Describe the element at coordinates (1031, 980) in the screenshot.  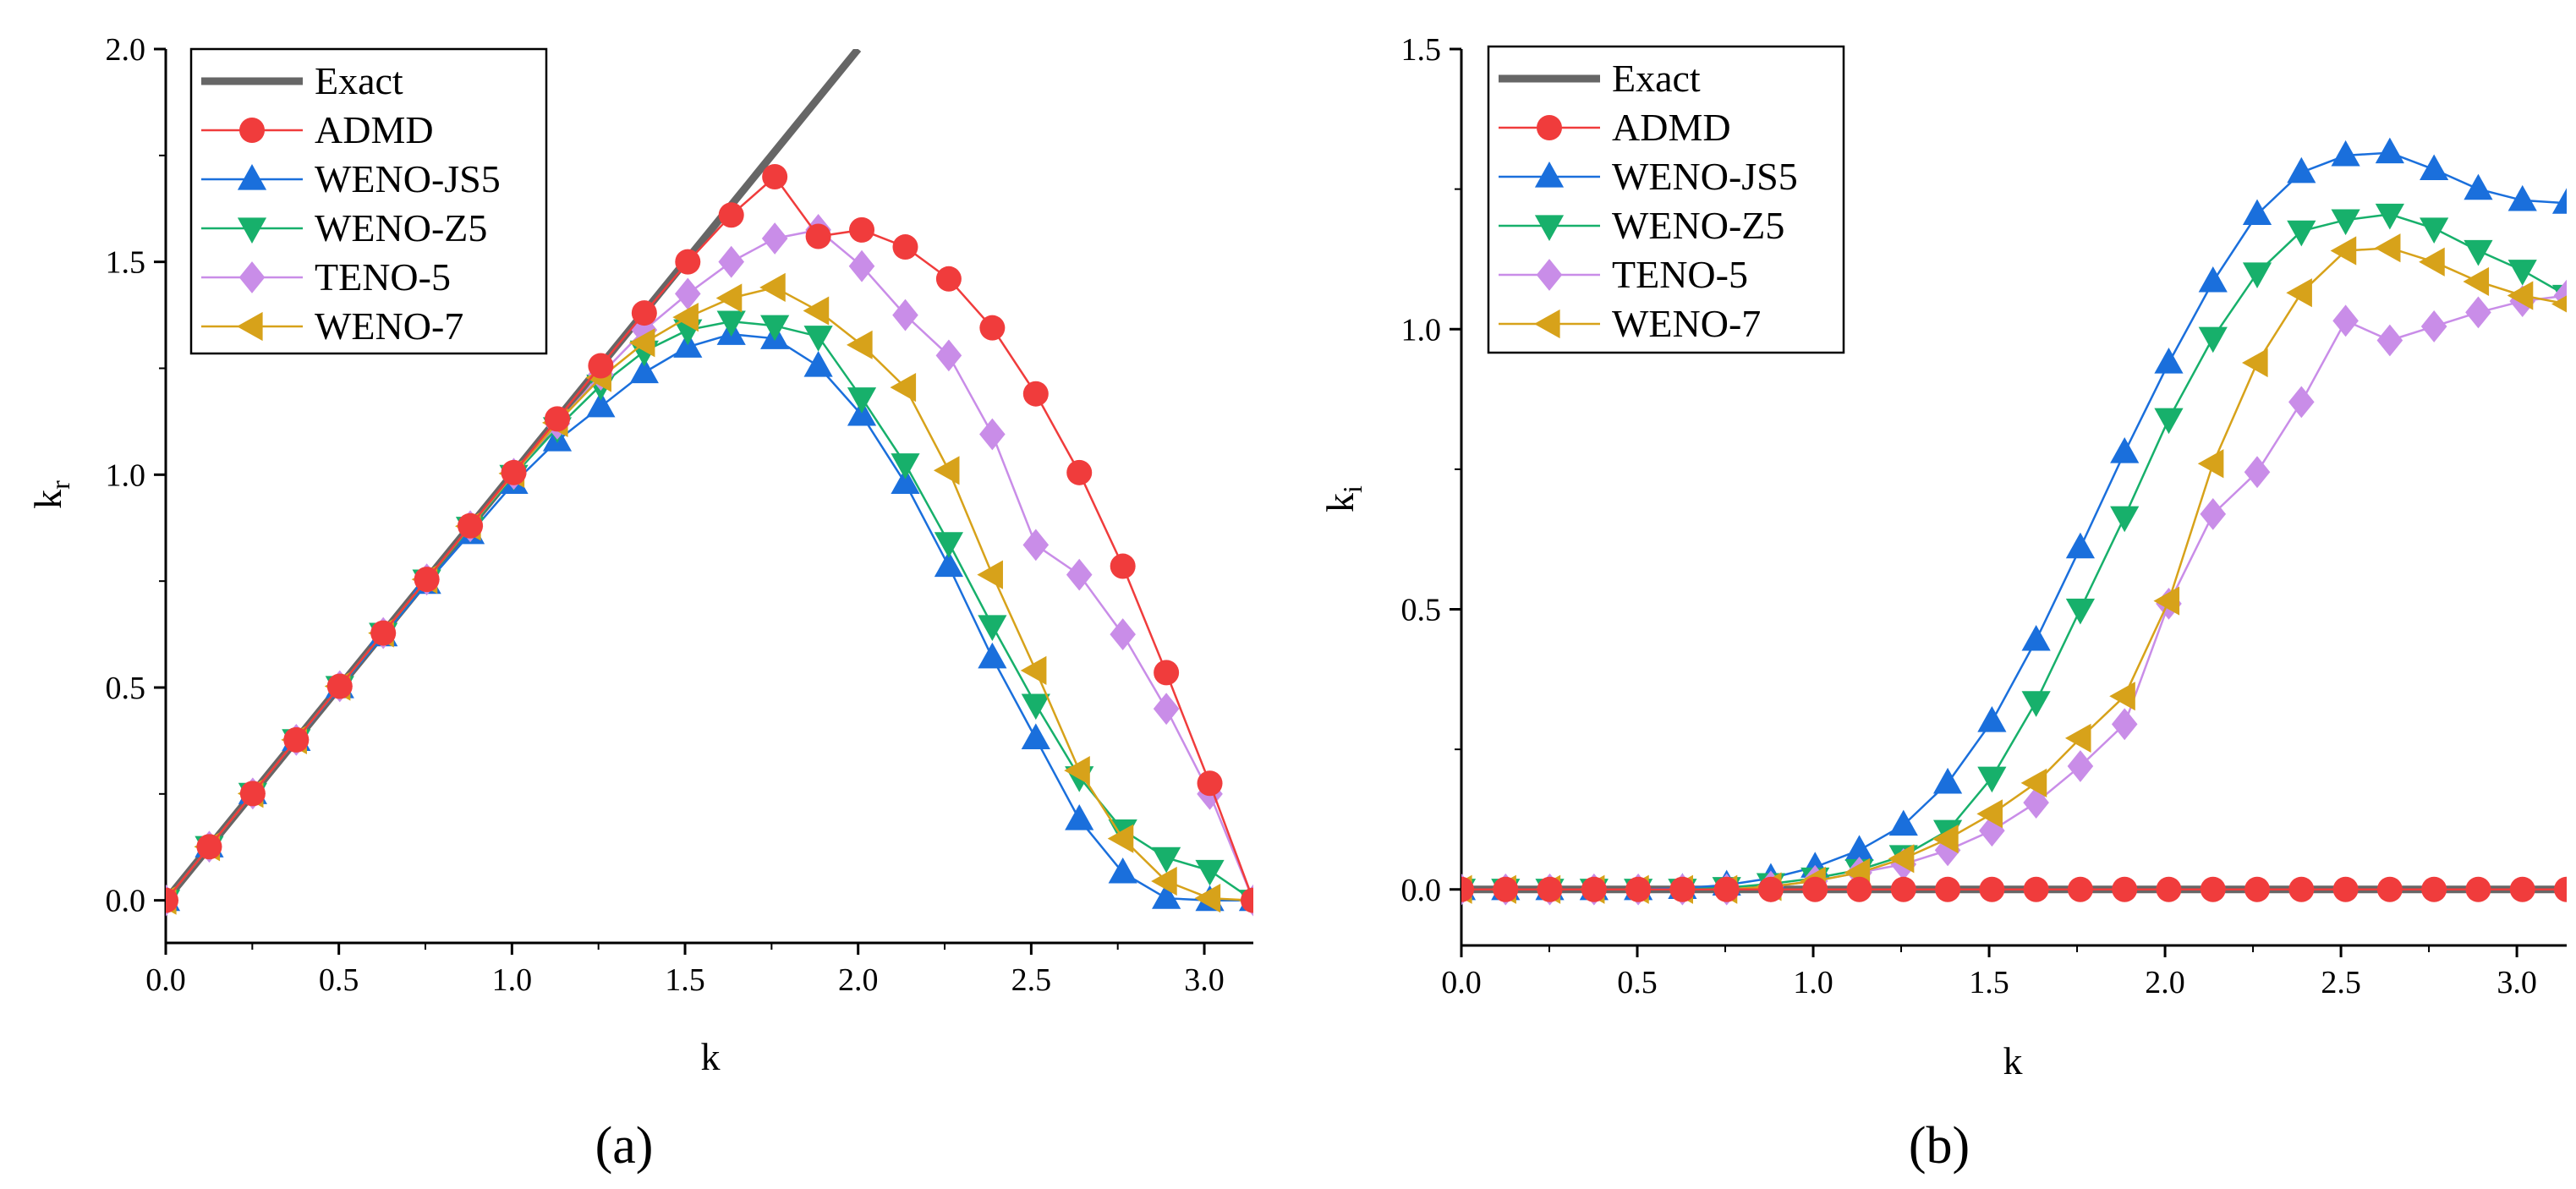
I see `x-tick-label-a: 2.5` at that location.